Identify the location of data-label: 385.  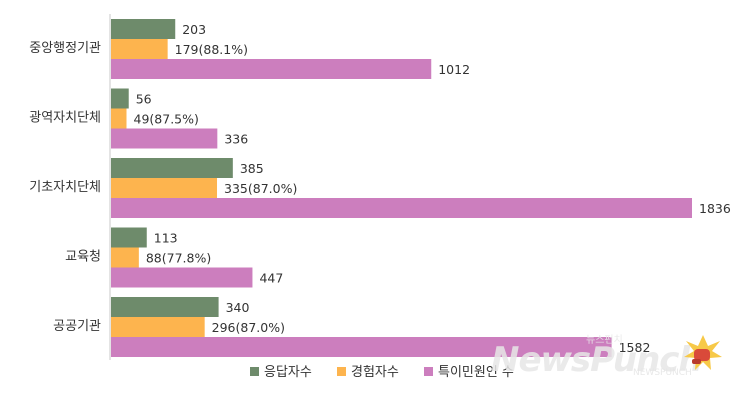
(252, 168).